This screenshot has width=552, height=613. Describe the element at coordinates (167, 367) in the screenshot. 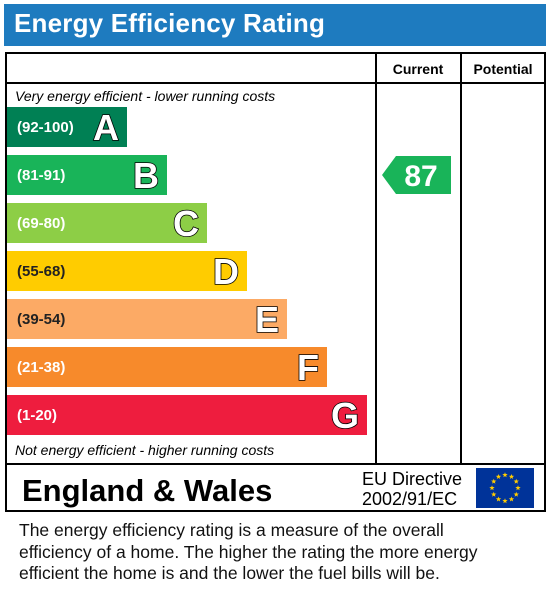

I see `band-bar-f` at that location.